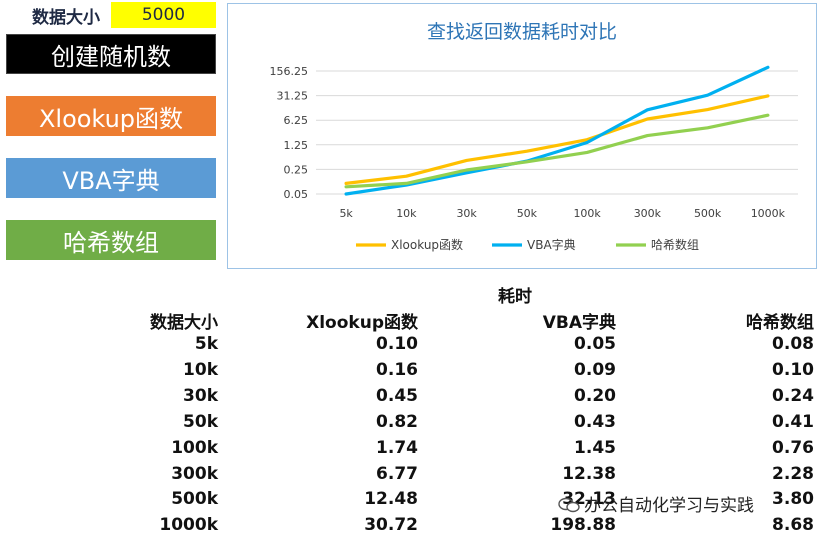 Image resolution: width=820 pixels, height=540 pixels. Describe the element at coordinates (397, 473) in the screenshot. I see `table-cell: 6.77` at that location.